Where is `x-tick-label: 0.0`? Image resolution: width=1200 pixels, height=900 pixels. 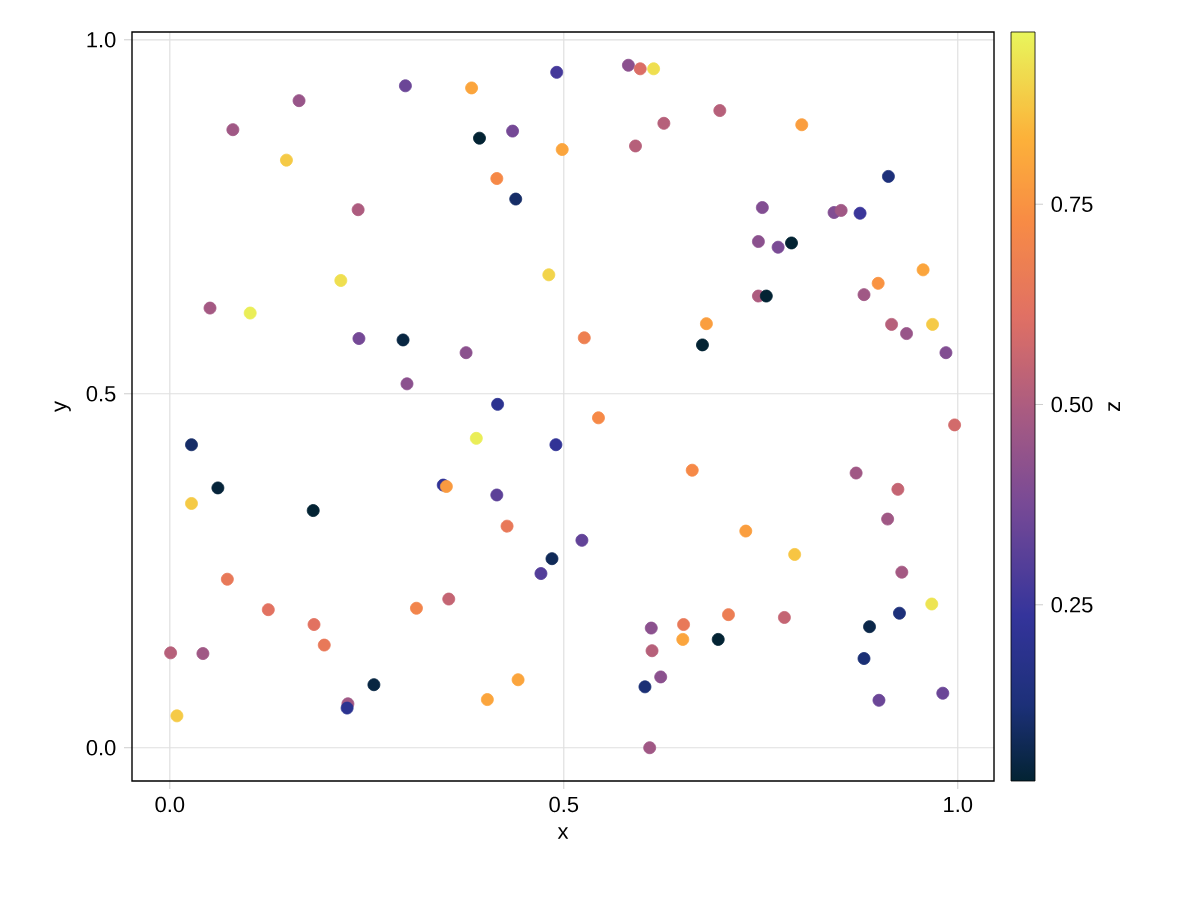 x-tick-label: 0.0 is located at coordinates (170, 804).